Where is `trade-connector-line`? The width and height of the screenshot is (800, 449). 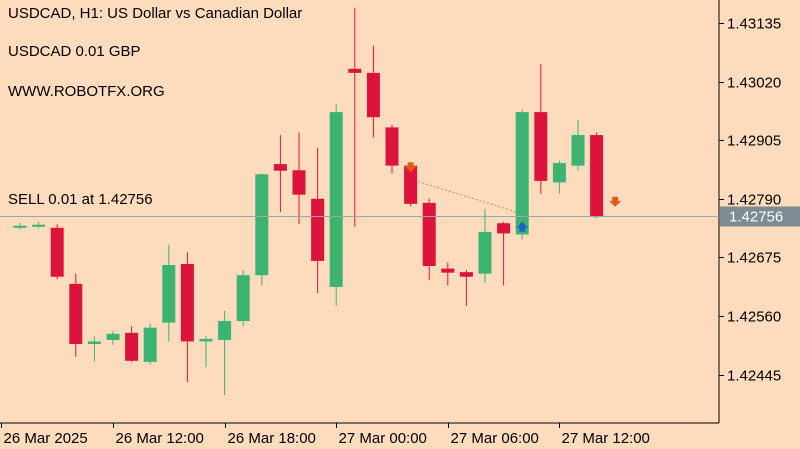 trade-connector-line is located at coordinates (466, 196).